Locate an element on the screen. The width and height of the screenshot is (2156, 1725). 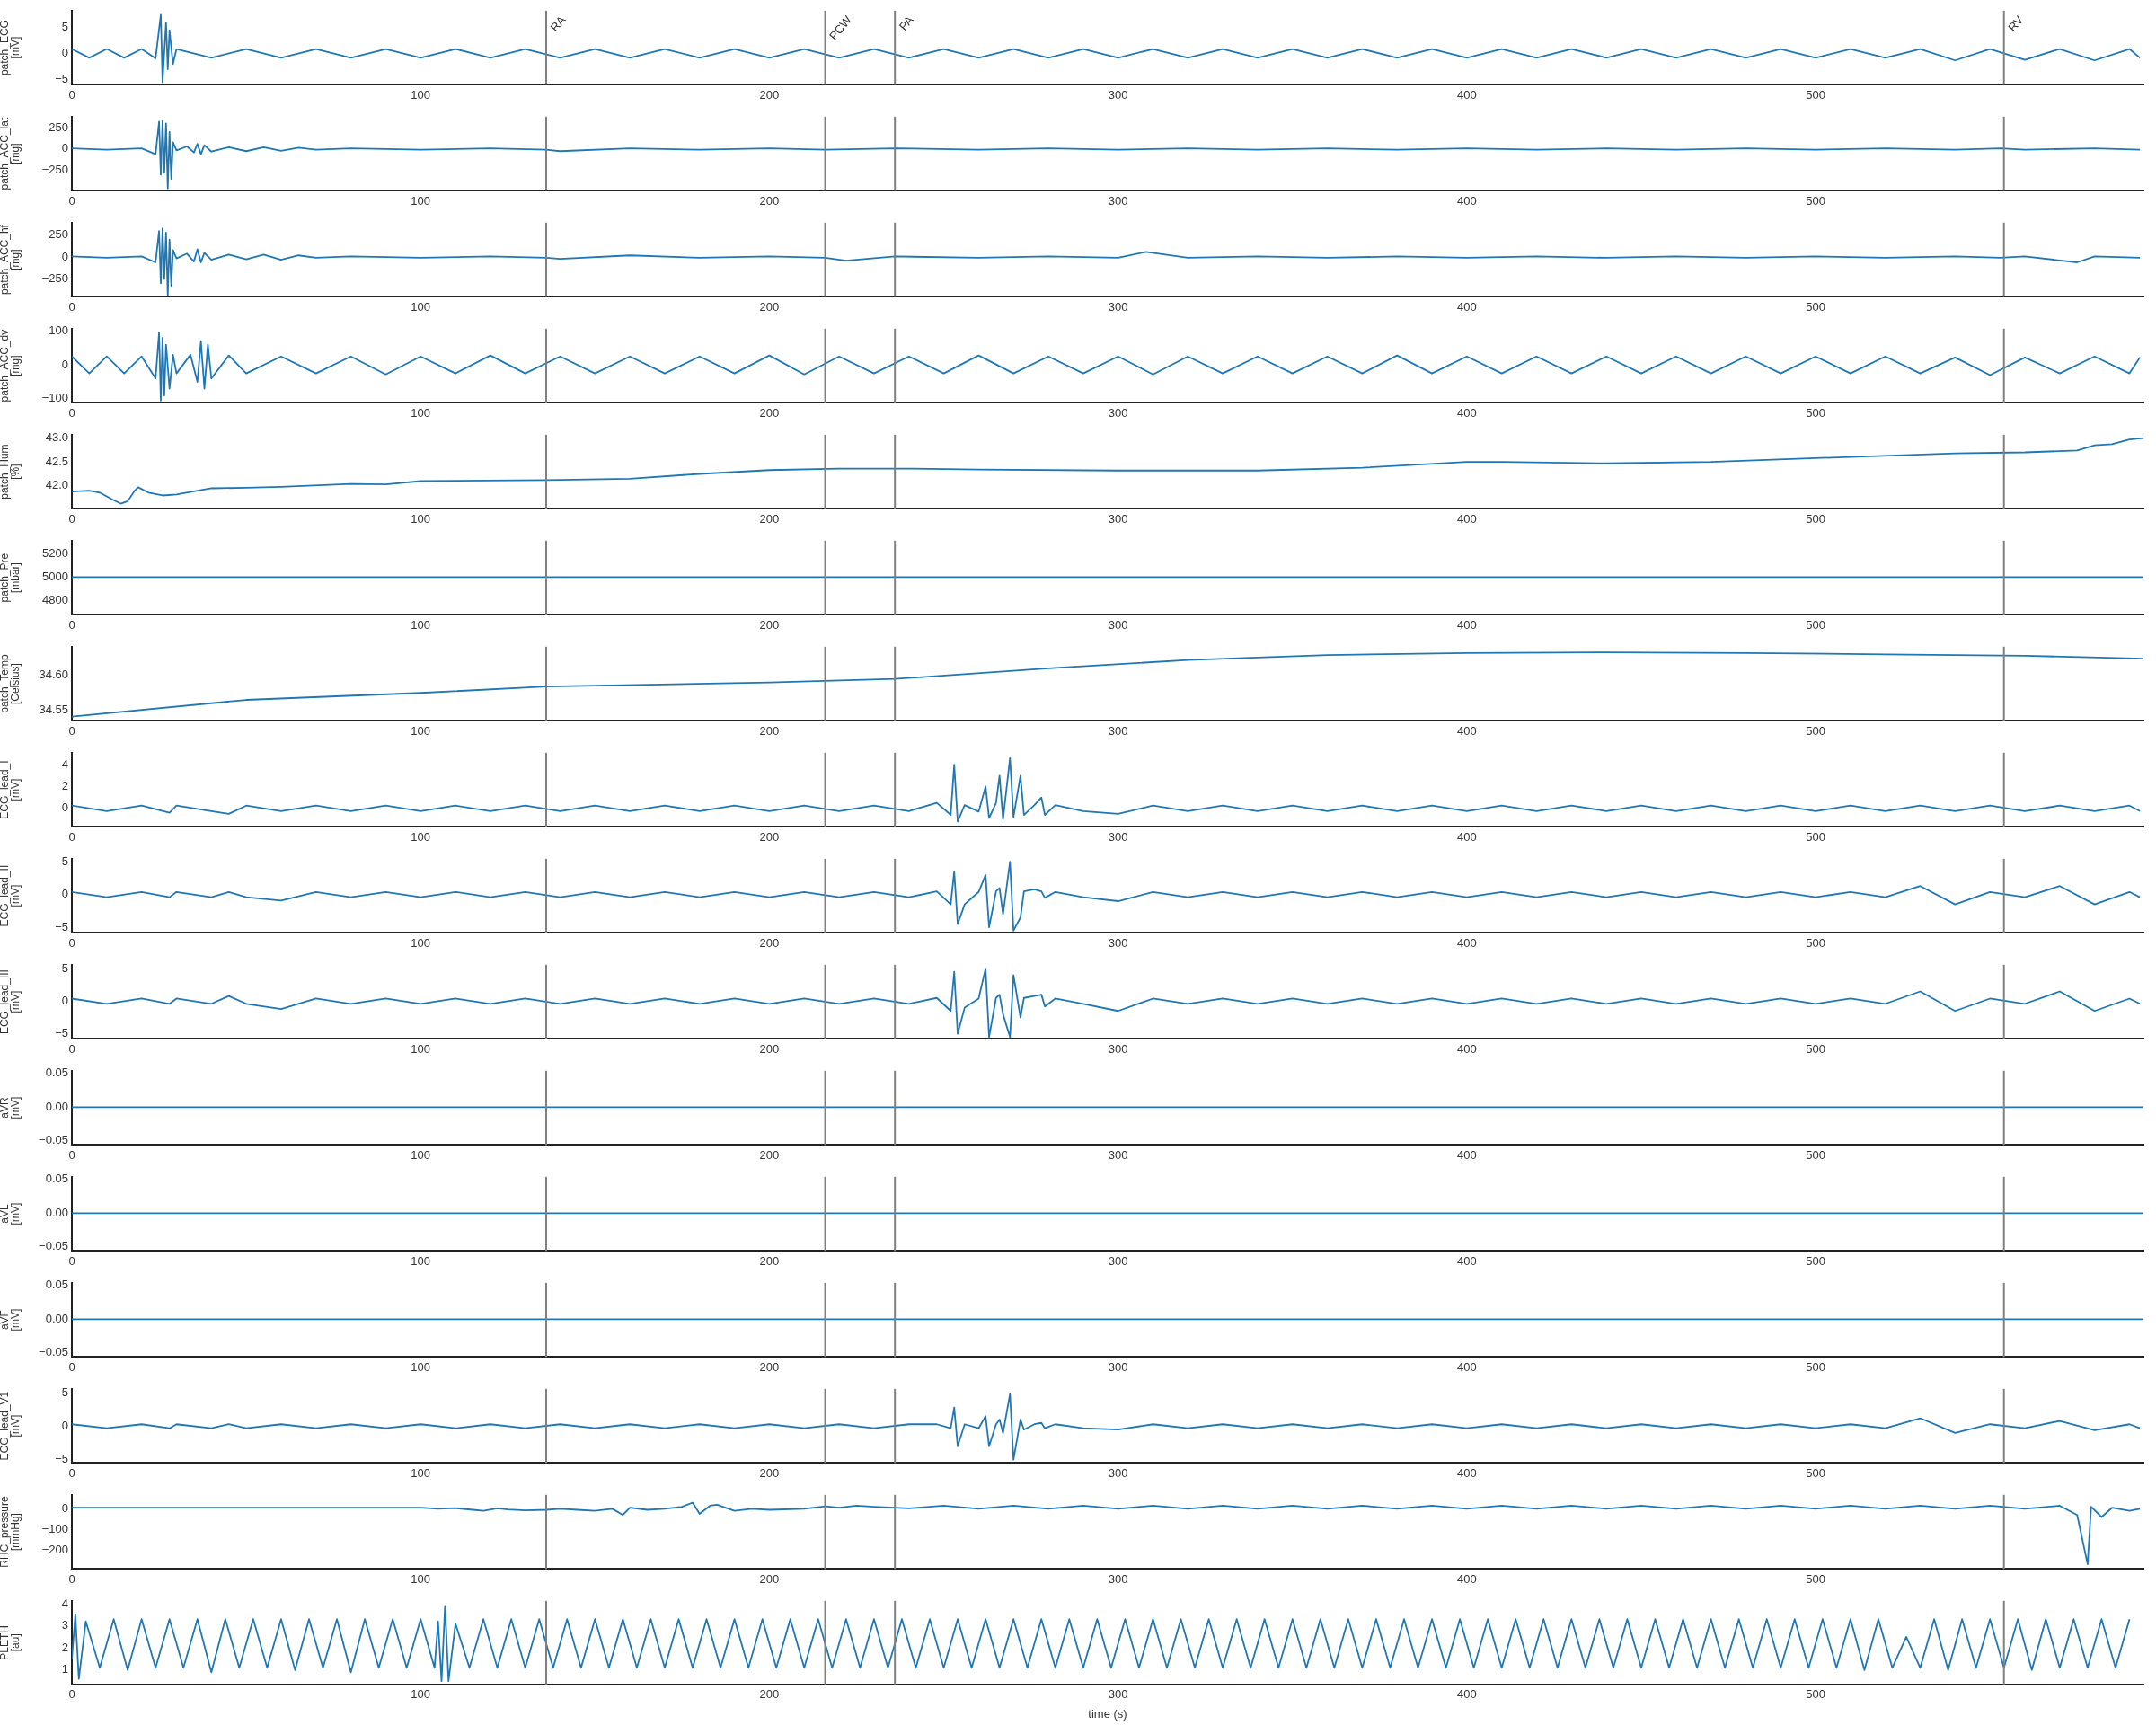
y-tick-label: 3 is located at coordinates (65, 1625).